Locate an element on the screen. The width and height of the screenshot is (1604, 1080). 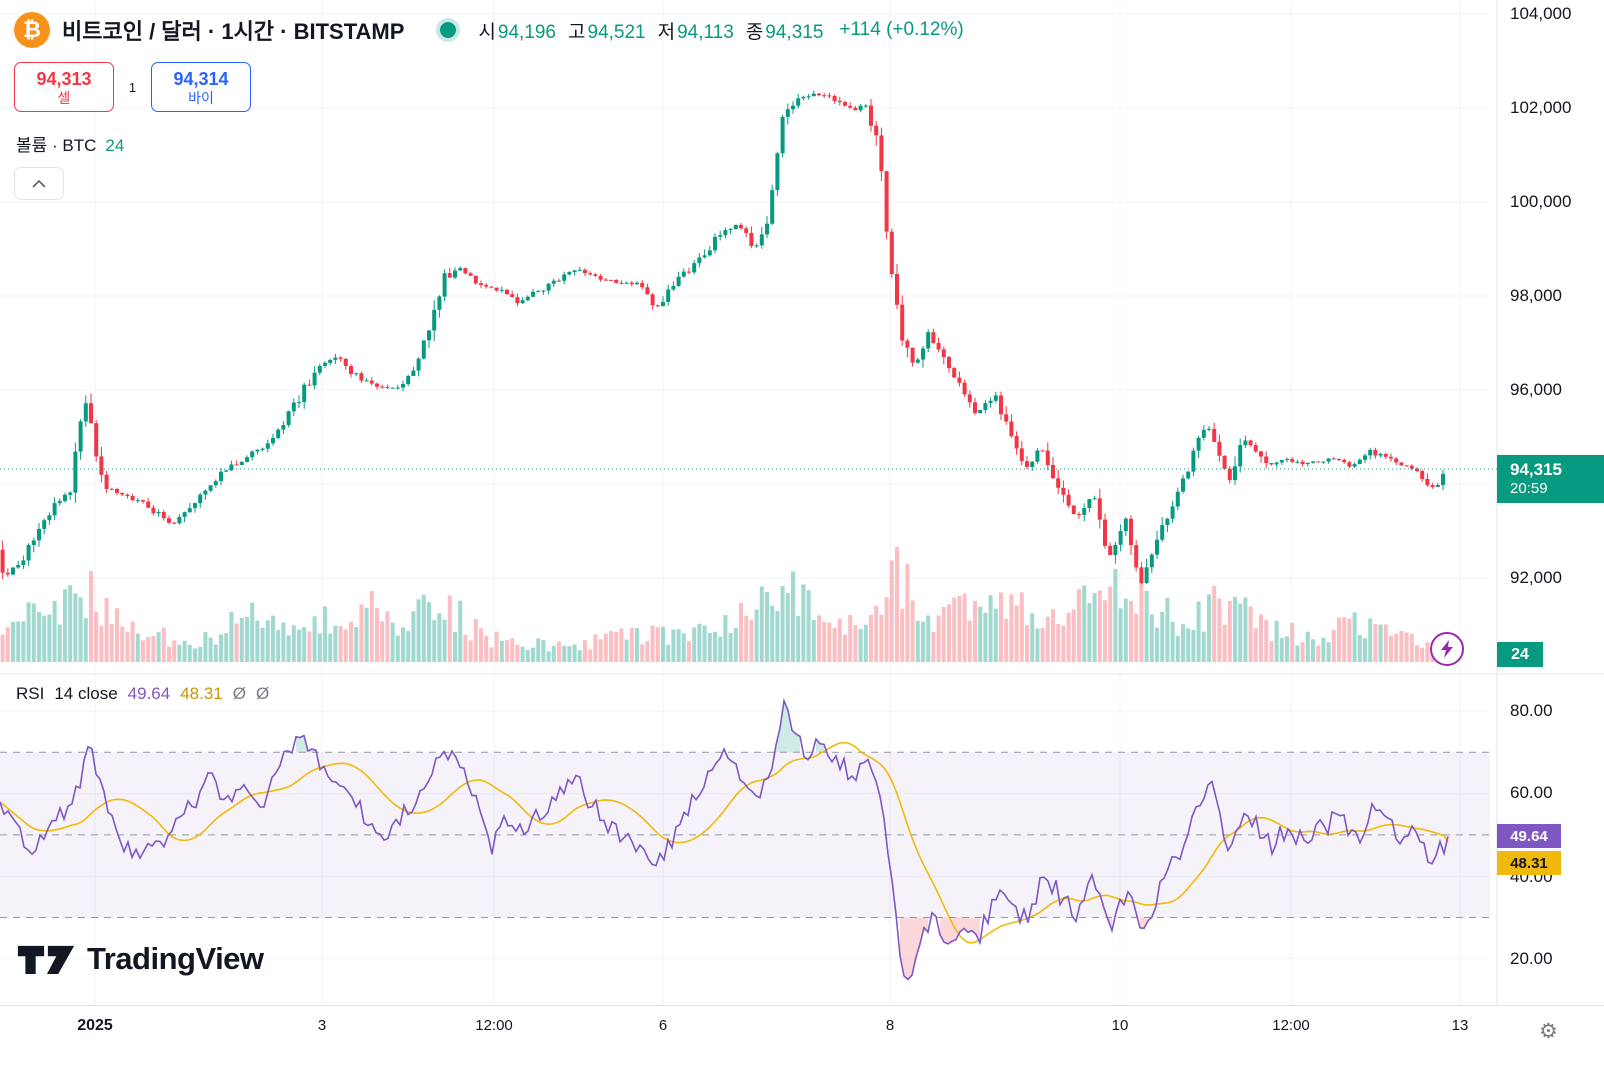
time-axis-label: 2025 is located at coordinates (95, 1025).